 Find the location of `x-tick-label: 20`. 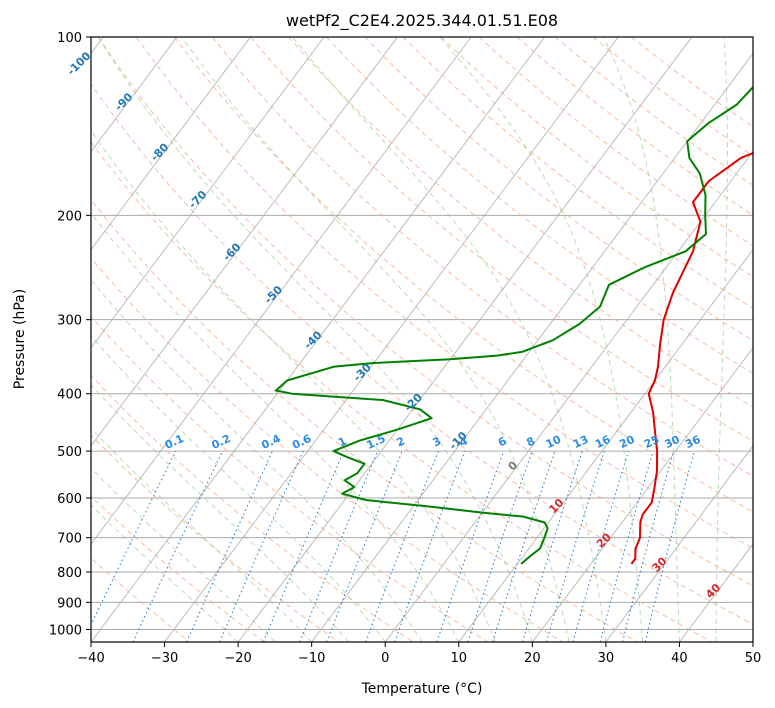

x-tick-label: 20 is located at coordinates (532, 658).